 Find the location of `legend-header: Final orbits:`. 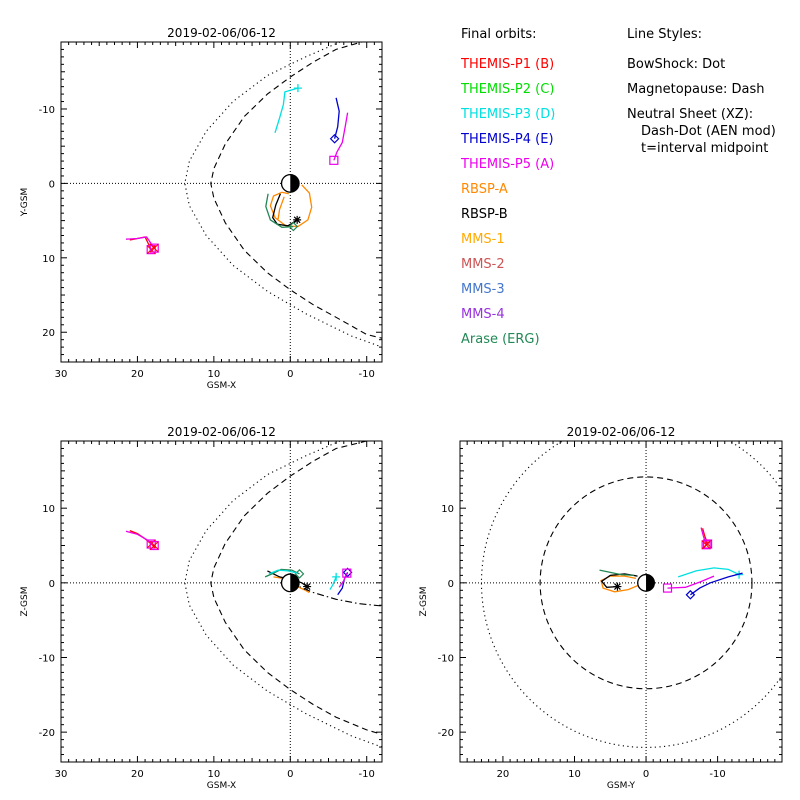

legend-header: Final orbits: is located at coordinates (499, 34).